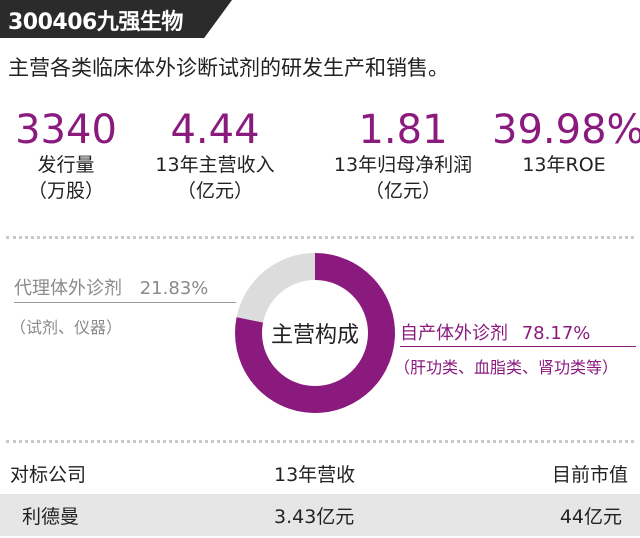 The height and width of the screenshot is (538, 640). Describe the element at coordinates (506, 367) in the screenshot. I see `slice-detail-self: （肝功类、血脂类、肾功类等）` at that location.